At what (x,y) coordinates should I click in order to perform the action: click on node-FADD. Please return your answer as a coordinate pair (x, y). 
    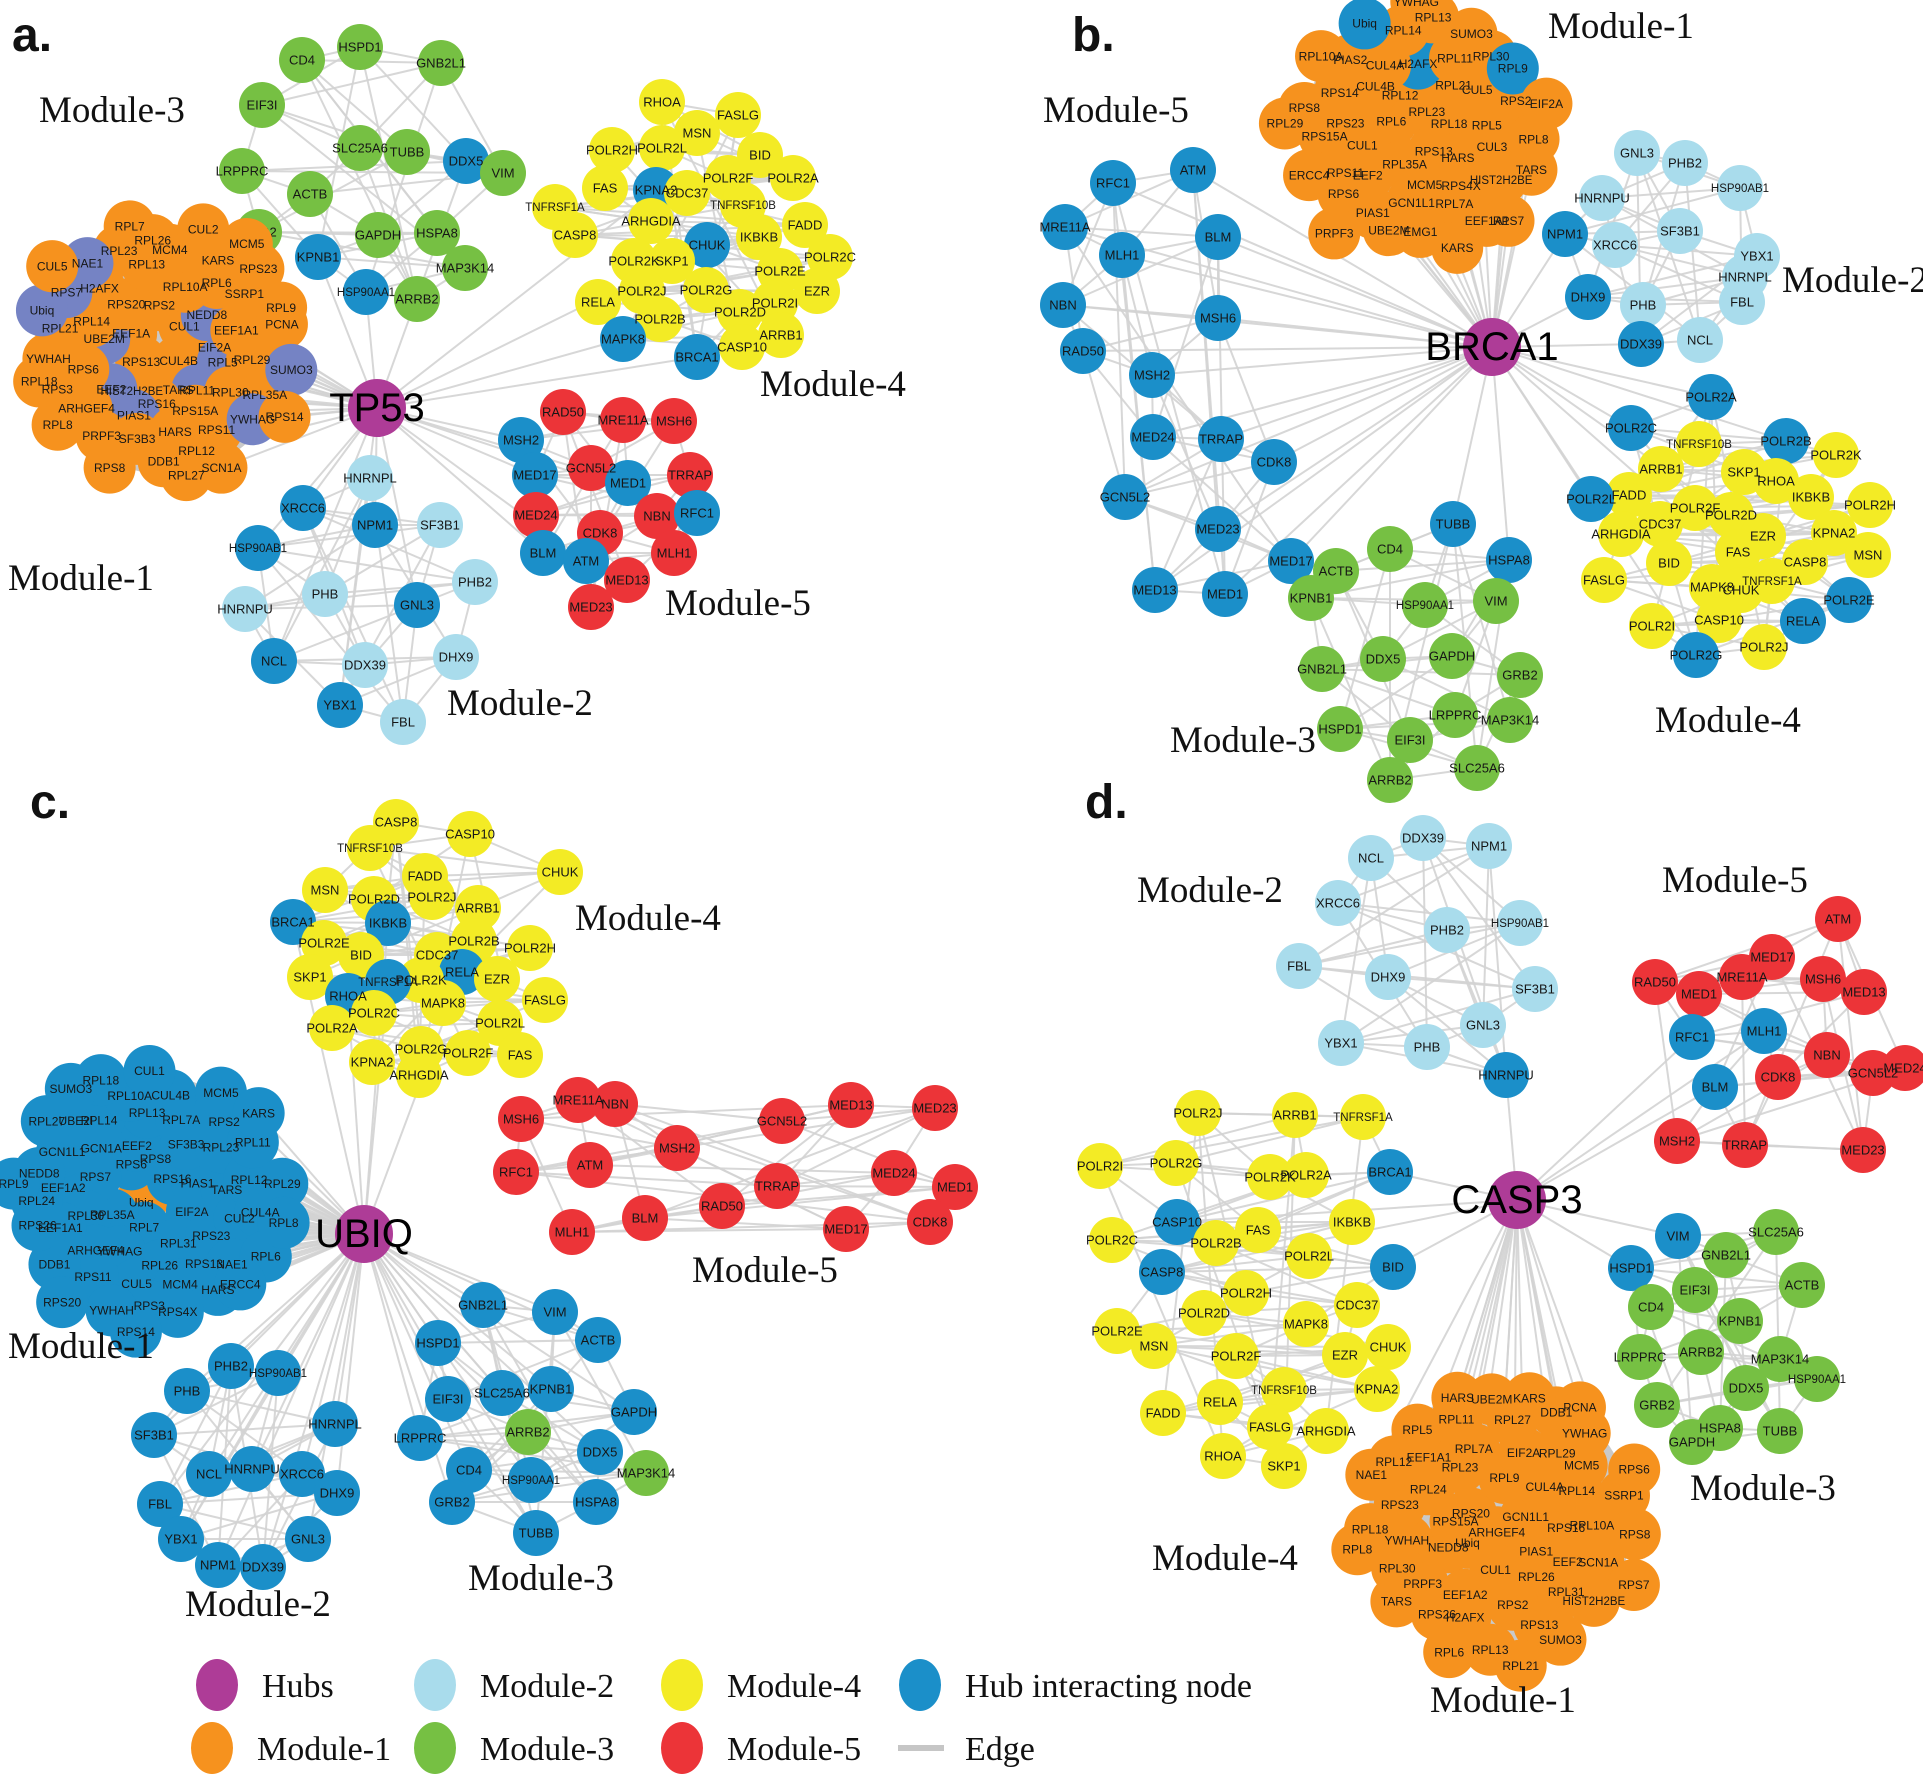
    Looking at the image, I should click on (805, 225).